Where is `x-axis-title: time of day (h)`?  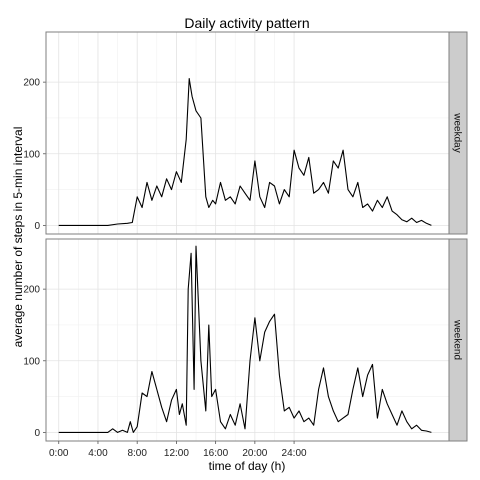
x-axis-title: time of day (h) is located at coordinates (247, 466).